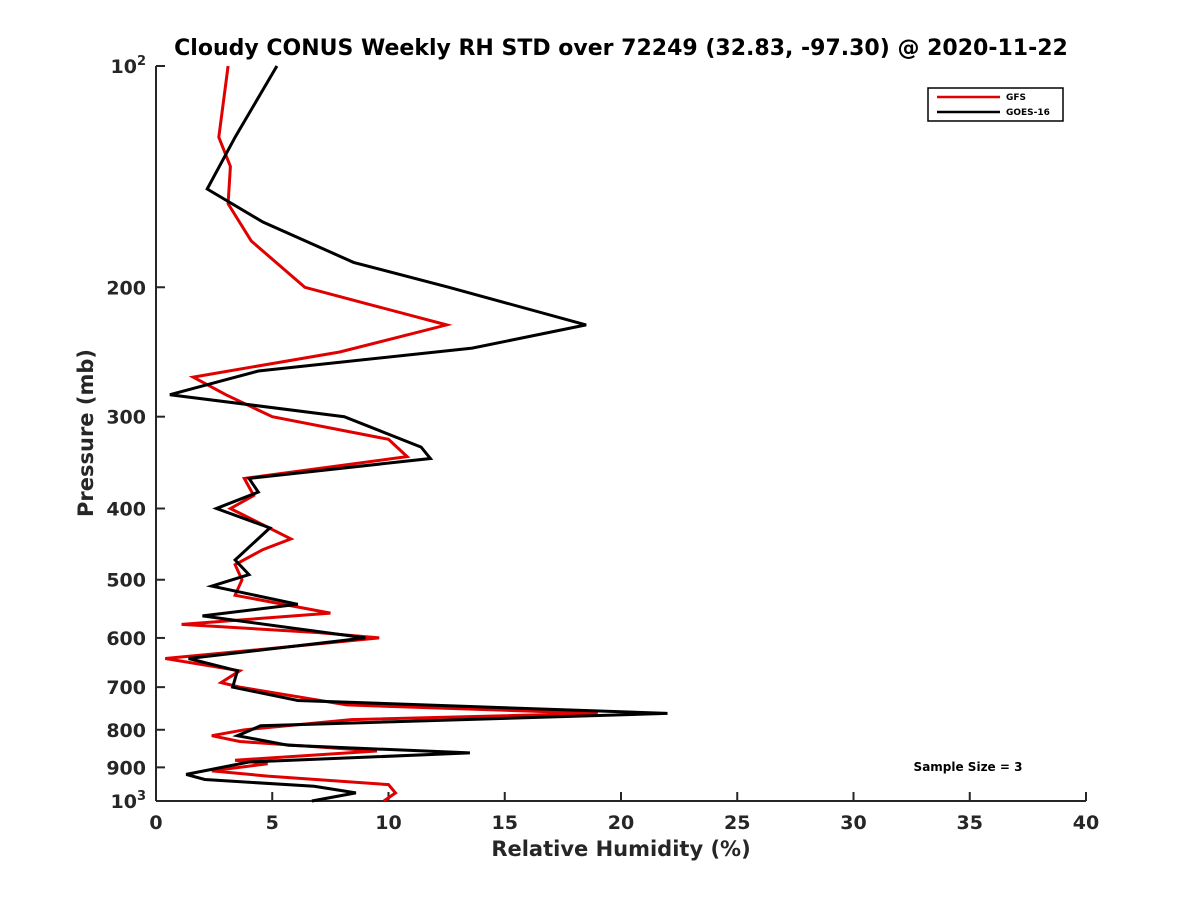  Describe the element at coordinates (388, 823) in the screenshot. I see `x-tick-label: 10` at that location.